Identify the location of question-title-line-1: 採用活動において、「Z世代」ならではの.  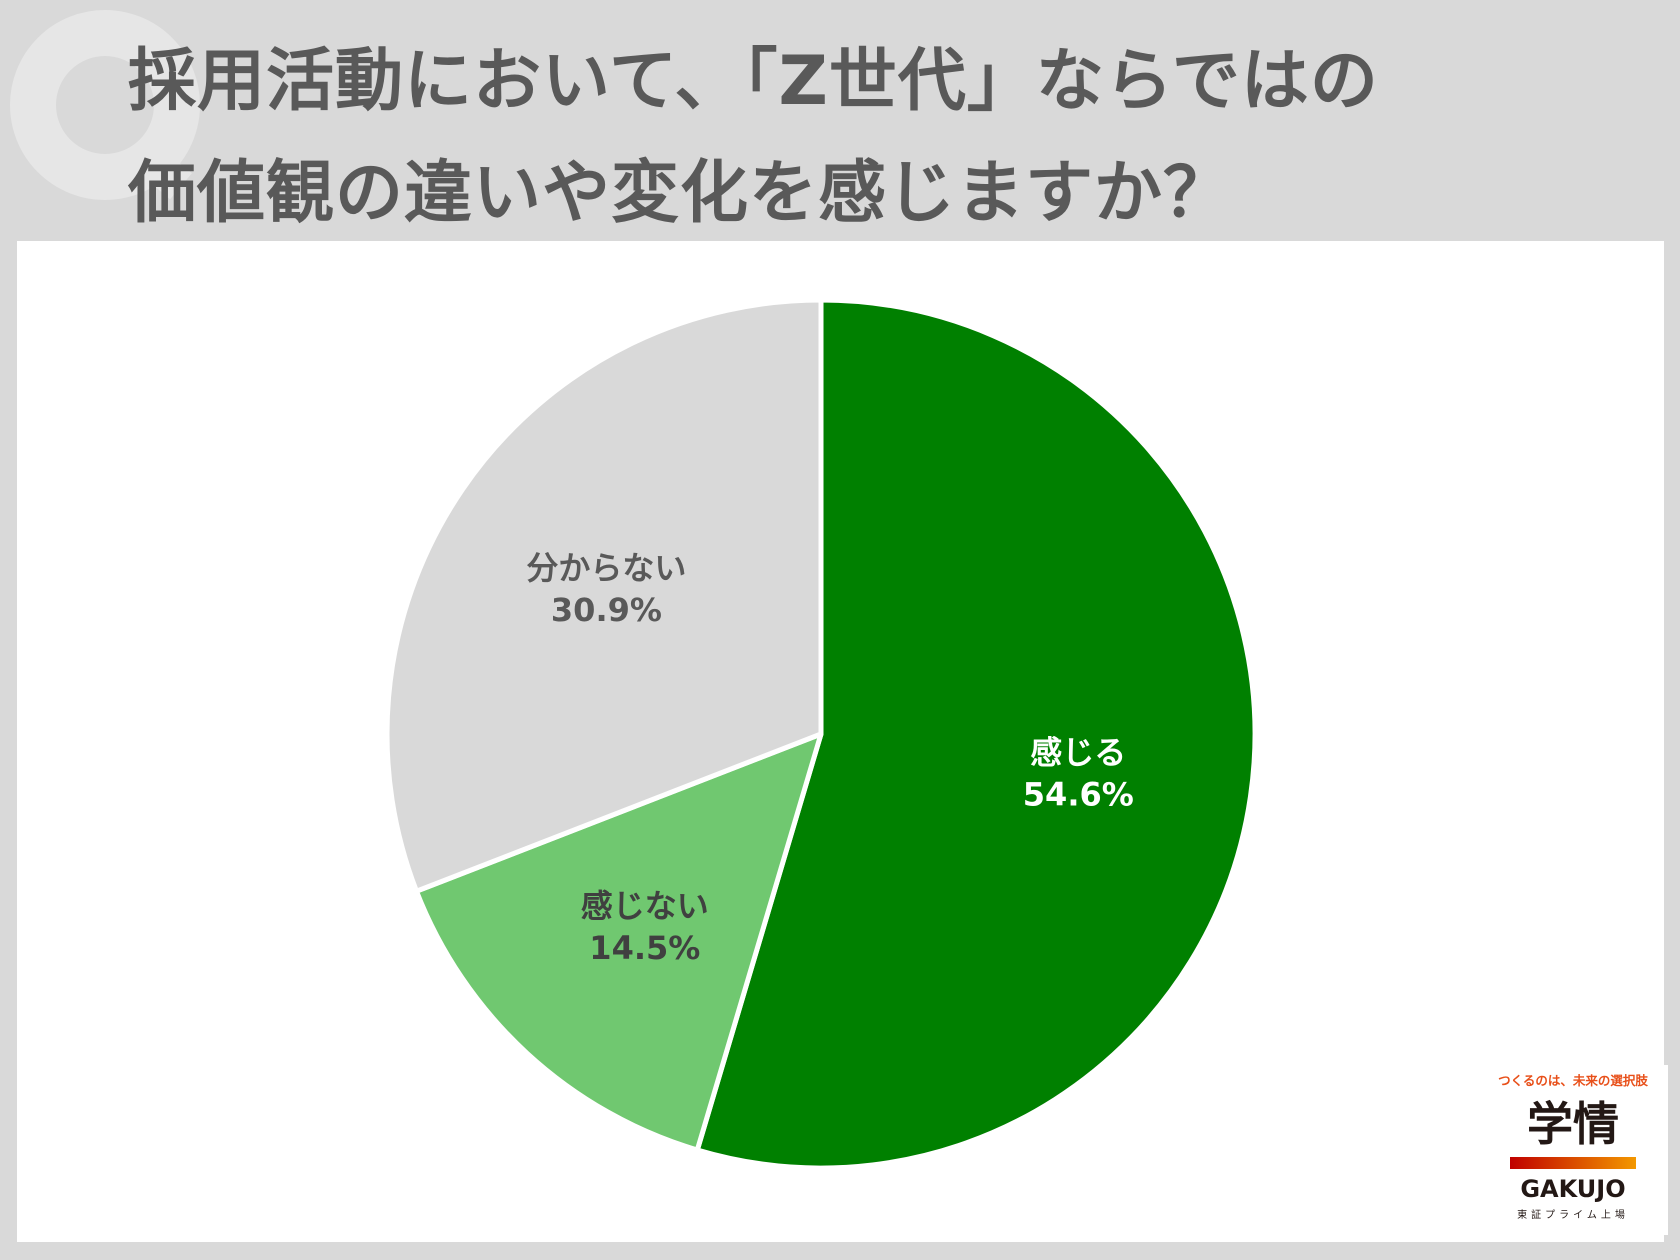
(753, 81).